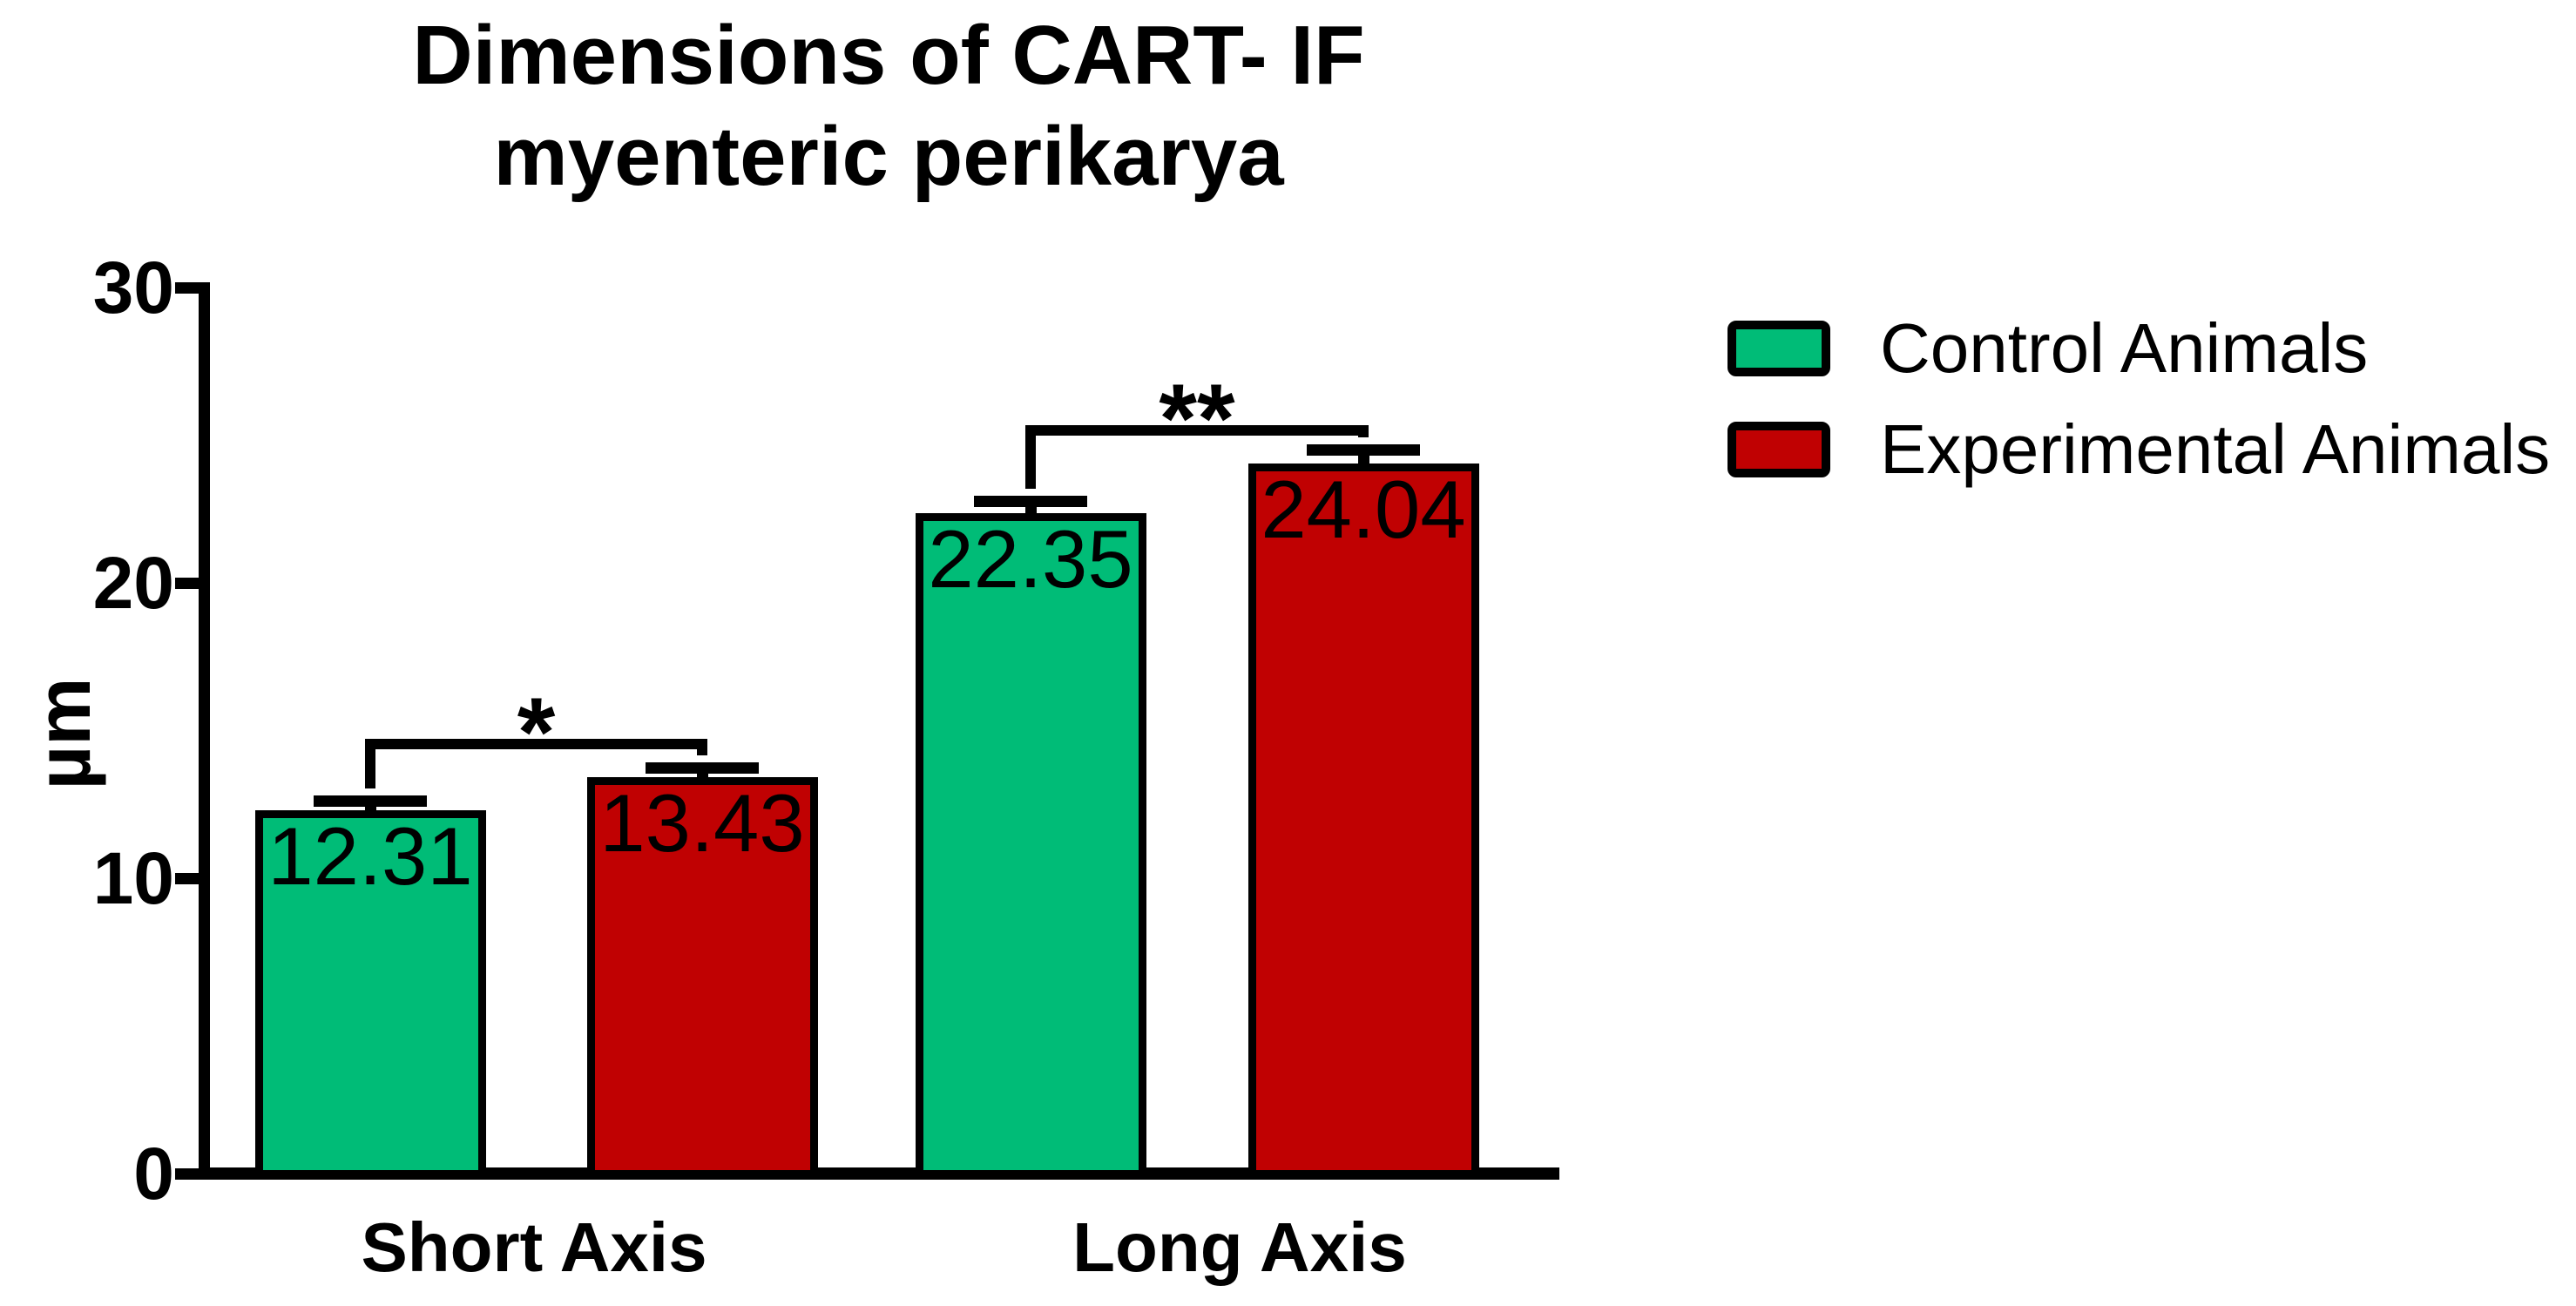  Describe the element at coordinates (879, 1173) in the screenshot. I see `x-axis-line` at that location.